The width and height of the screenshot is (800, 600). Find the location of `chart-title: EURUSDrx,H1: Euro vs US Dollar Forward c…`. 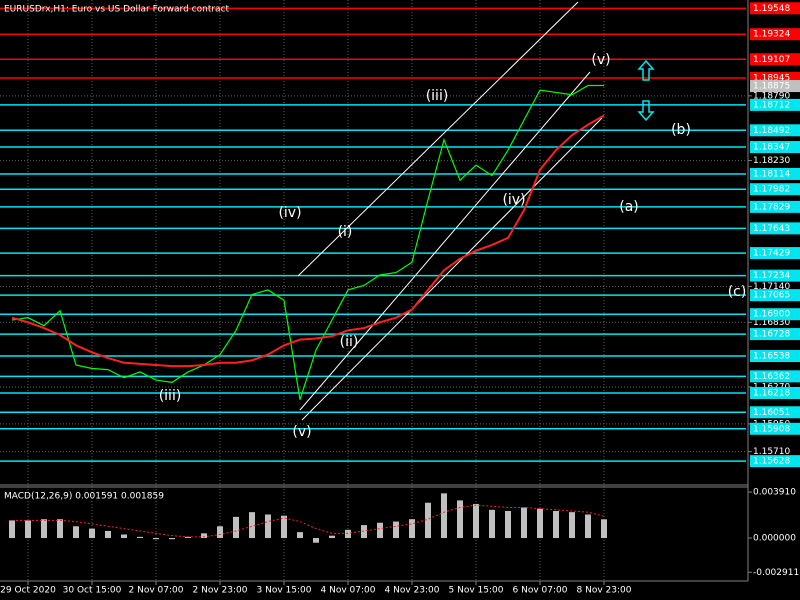

chart-title: EURUSDrx,H1: Euro vs US Dollar Forward c… is located at coordinates (117, 10).